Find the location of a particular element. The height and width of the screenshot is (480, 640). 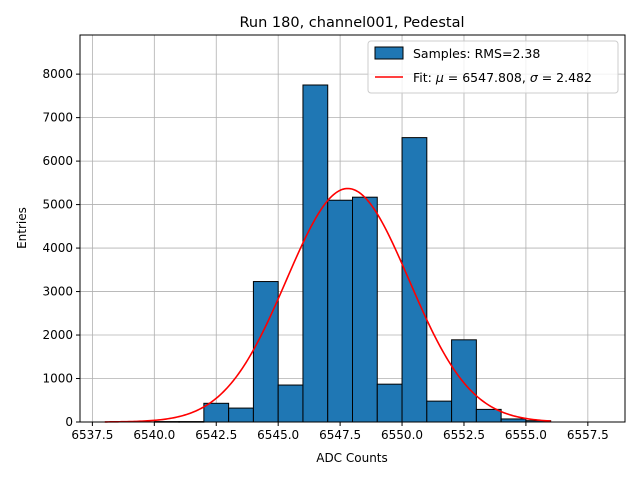

y-tick-label: 0 is located at coordinates (69, 422).